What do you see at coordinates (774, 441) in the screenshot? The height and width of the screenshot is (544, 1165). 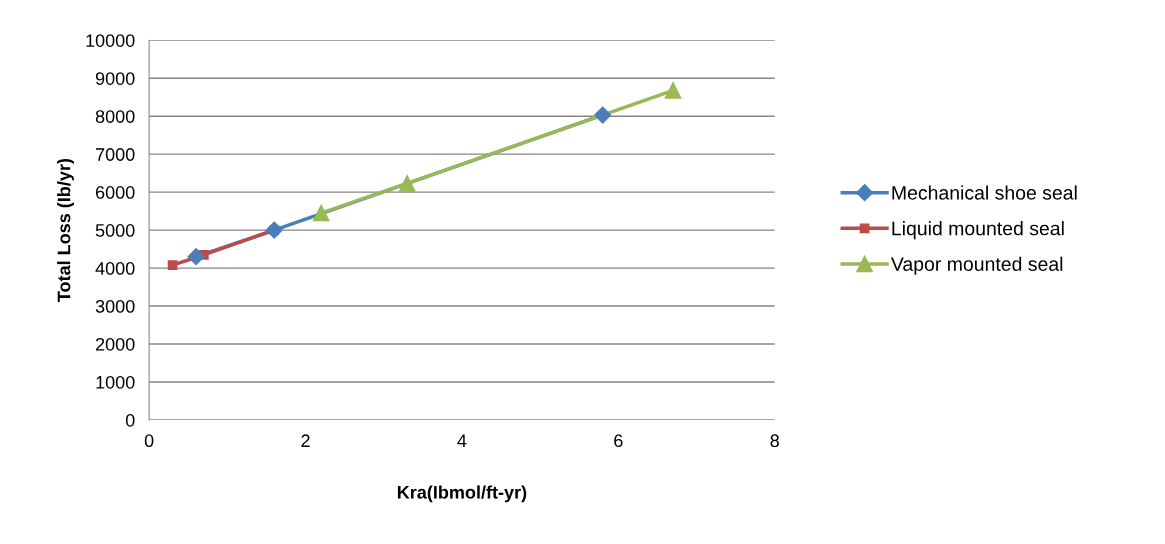 I see `x-tick-label: 8` at bounding box center [774, 441].